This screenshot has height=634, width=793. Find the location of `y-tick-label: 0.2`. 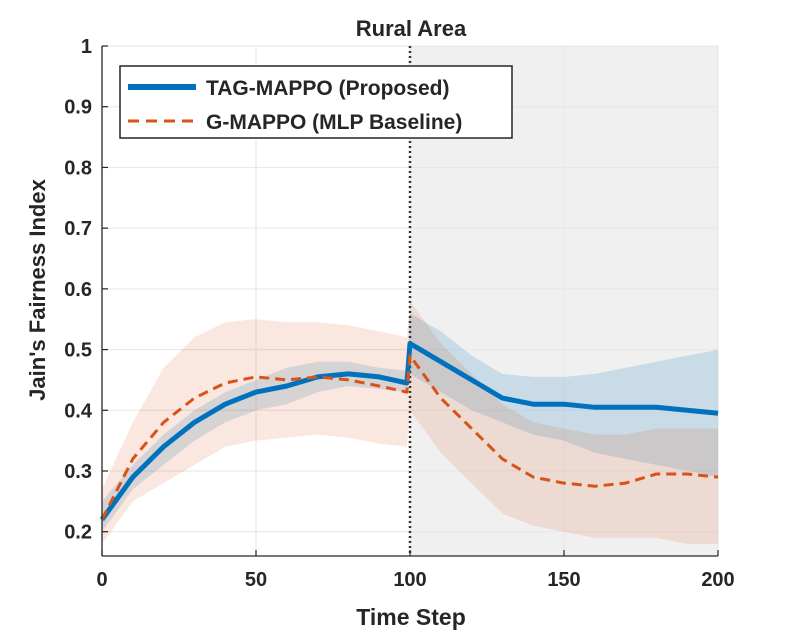

y-tick-label: 0.2 is located at coordinates (78, 533).